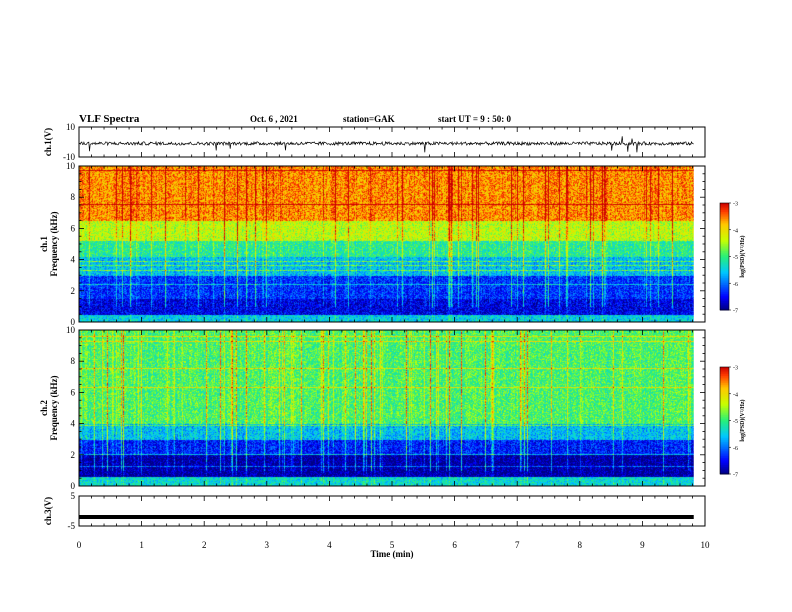  I want to click on colorbar-label: log(PSD)(V²/Hz), so click(742, 420).